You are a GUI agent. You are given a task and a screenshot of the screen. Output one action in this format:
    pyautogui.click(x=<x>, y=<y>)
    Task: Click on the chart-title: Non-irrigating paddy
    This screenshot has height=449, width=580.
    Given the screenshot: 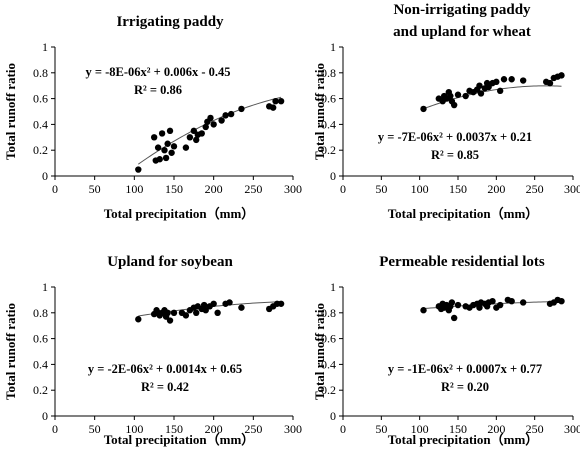 What is the action you would take?
    pyautogui.click(x=462, y=10)
    